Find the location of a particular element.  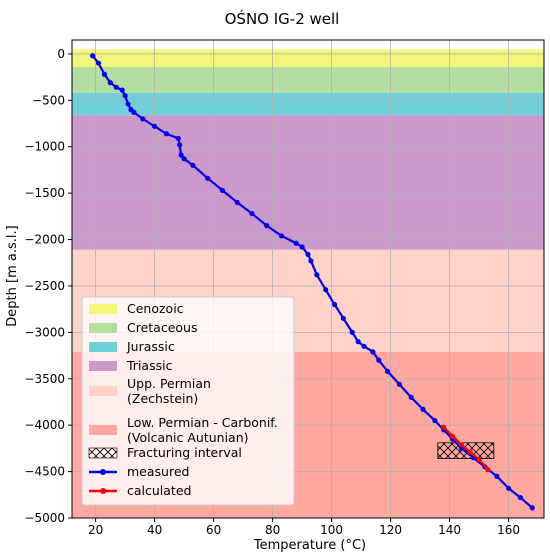

y-tick-label-8: −4000 is located at coordinates (44, 425).